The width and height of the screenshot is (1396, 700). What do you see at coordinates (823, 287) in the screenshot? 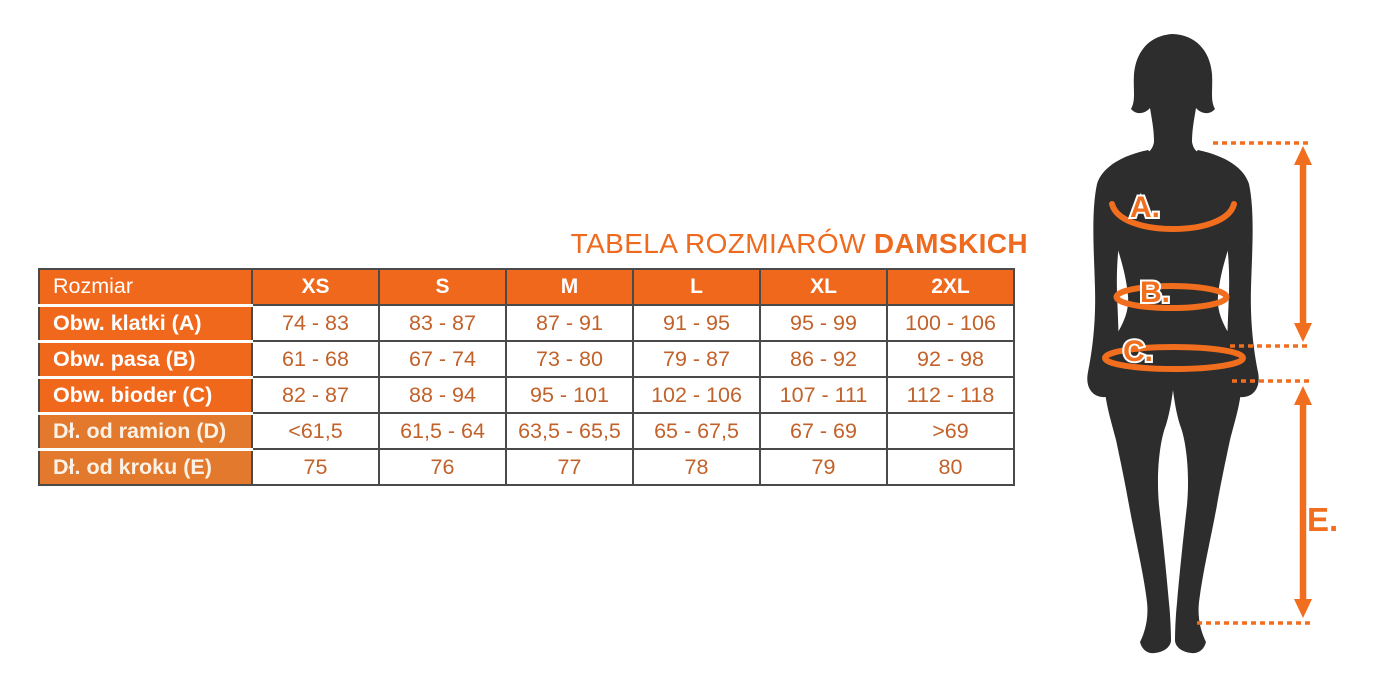
I see `column-header-xl: XL` at bounding box center [823, 287].